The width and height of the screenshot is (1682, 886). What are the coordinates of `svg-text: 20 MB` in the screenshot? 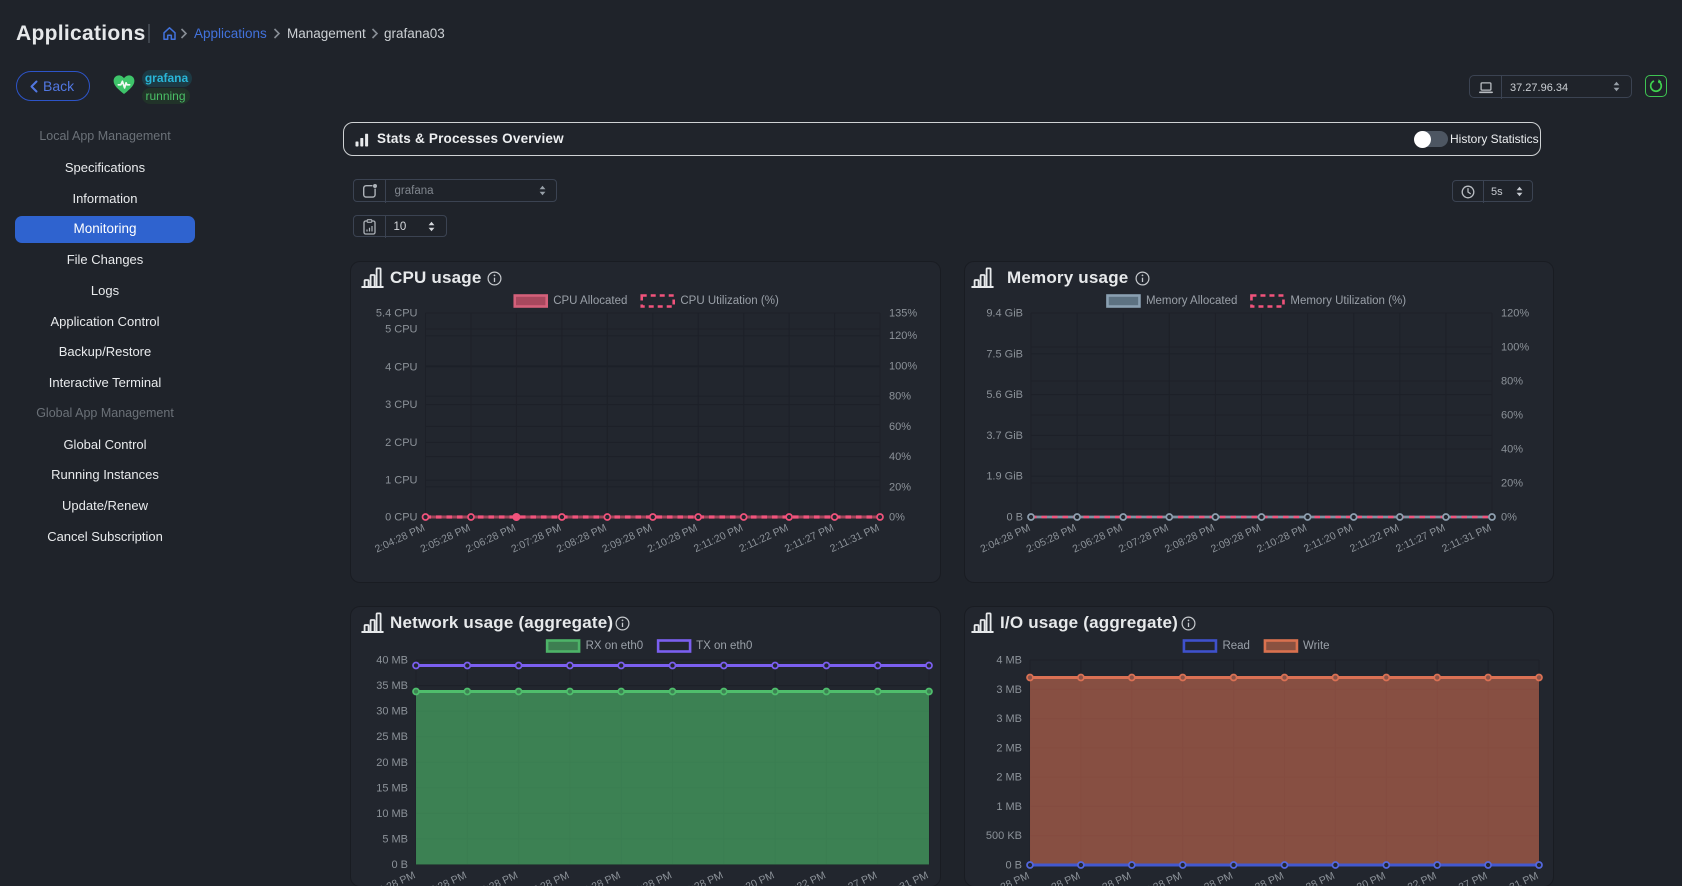 It's located at (392, 763).